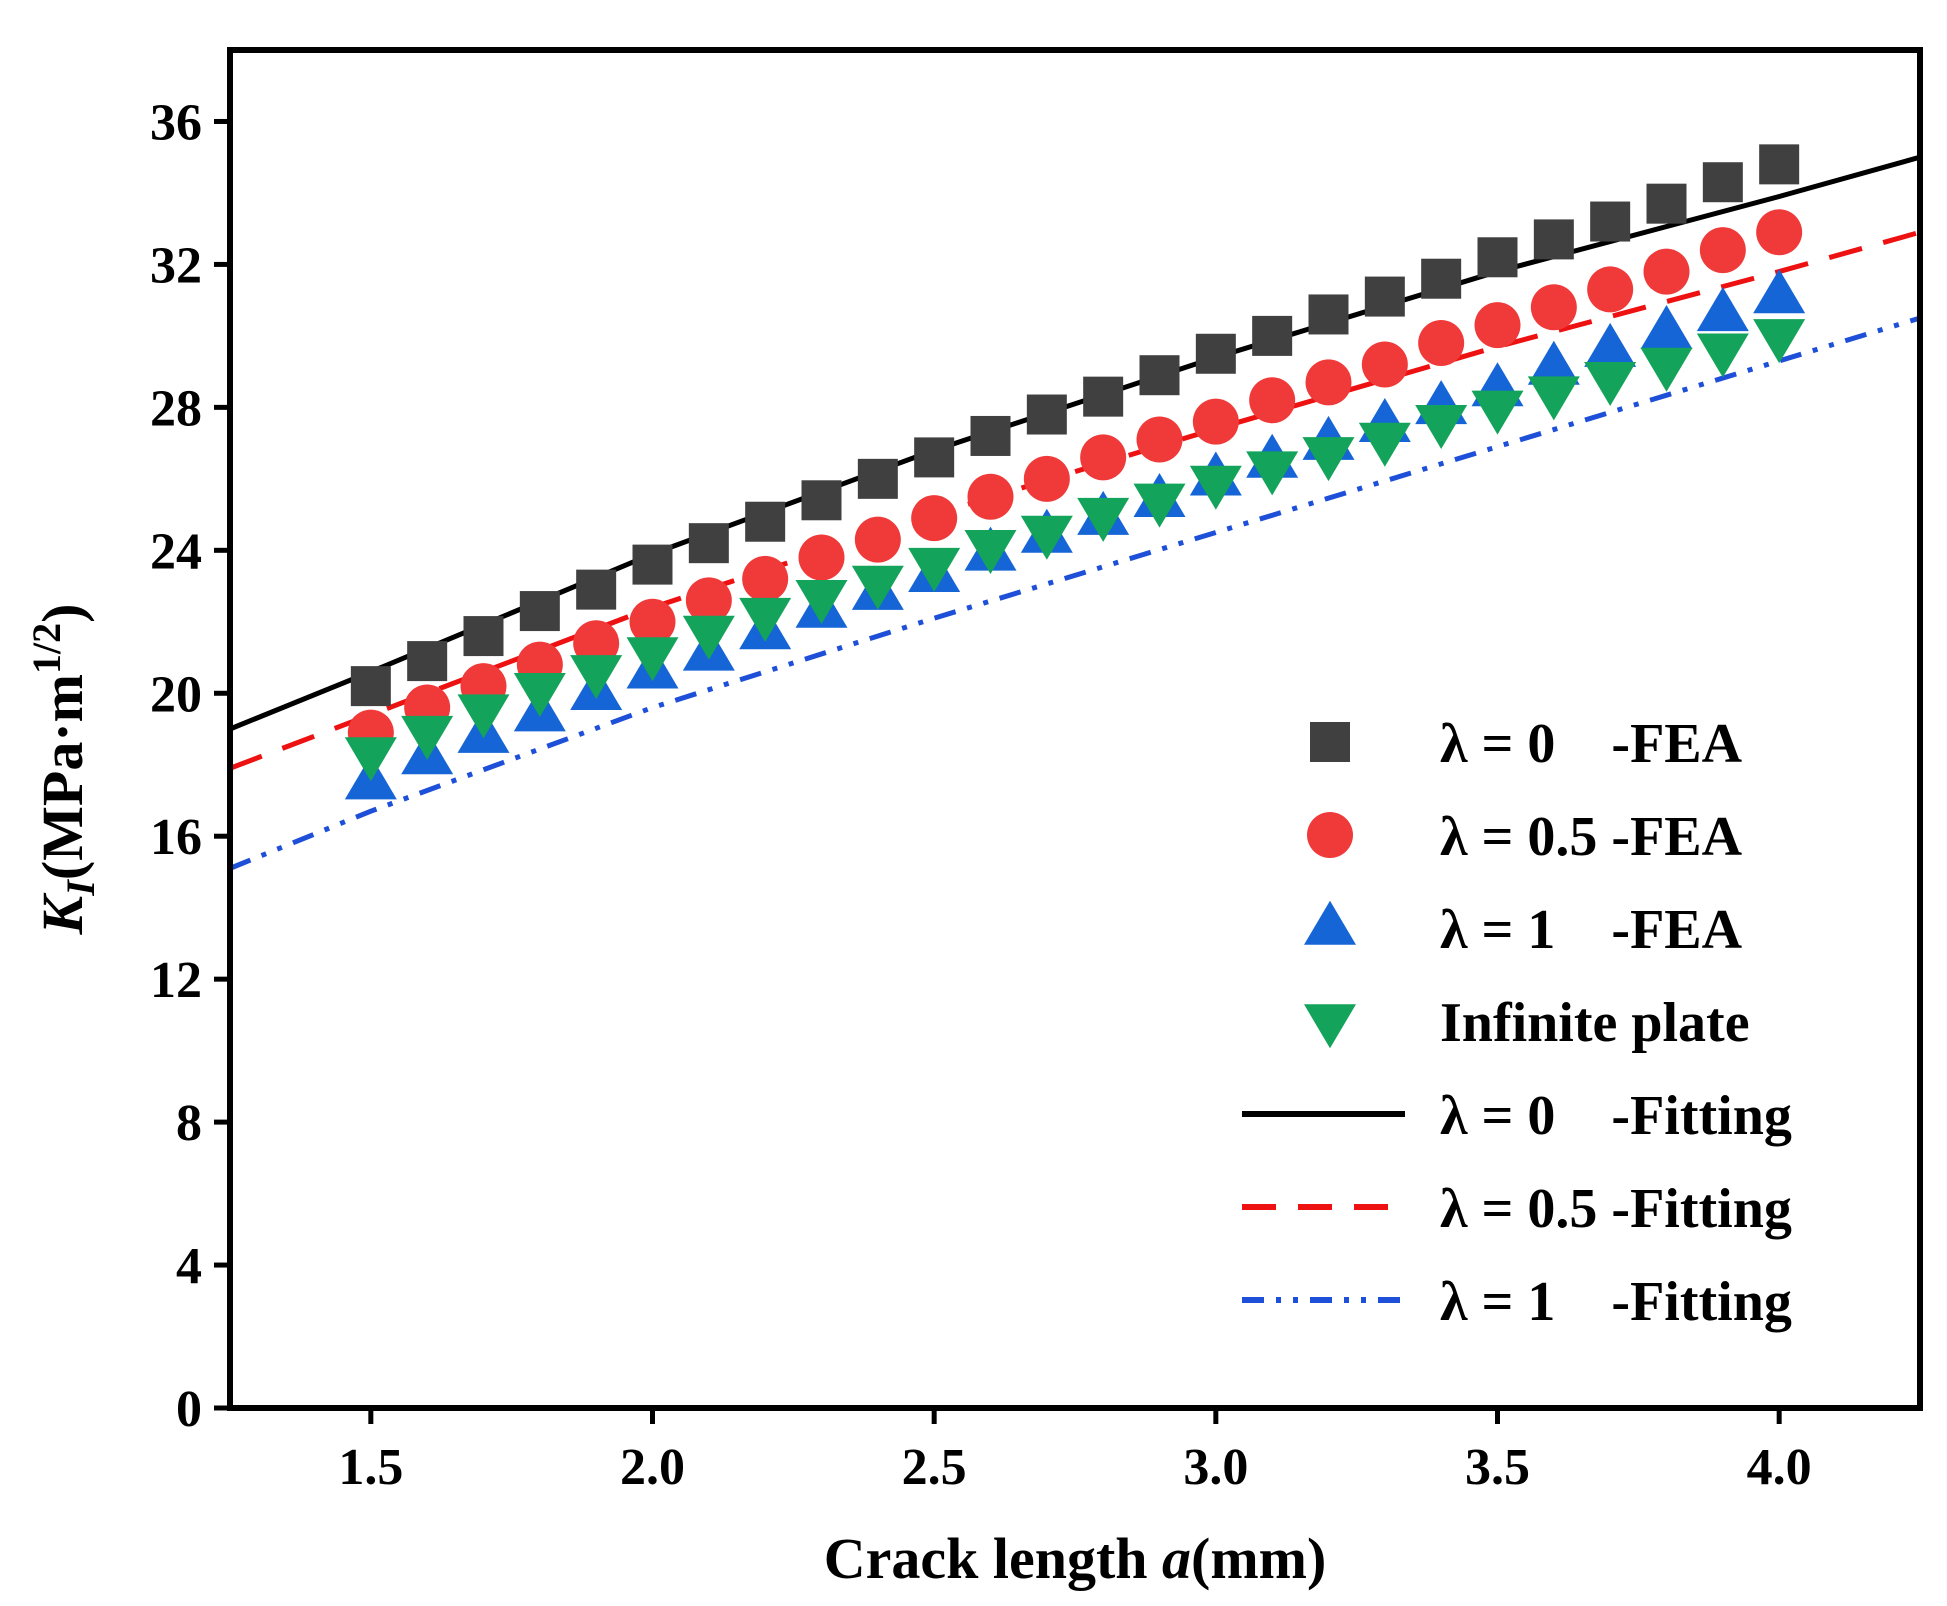  I want to click on legend-item: Infinite plate, so click(1527, 1023).